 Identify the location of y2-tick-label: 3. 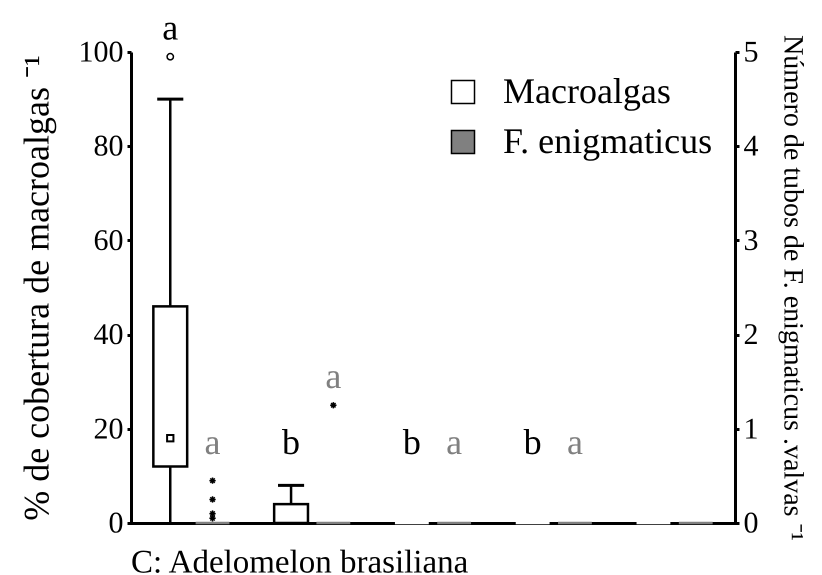
(751, 240).